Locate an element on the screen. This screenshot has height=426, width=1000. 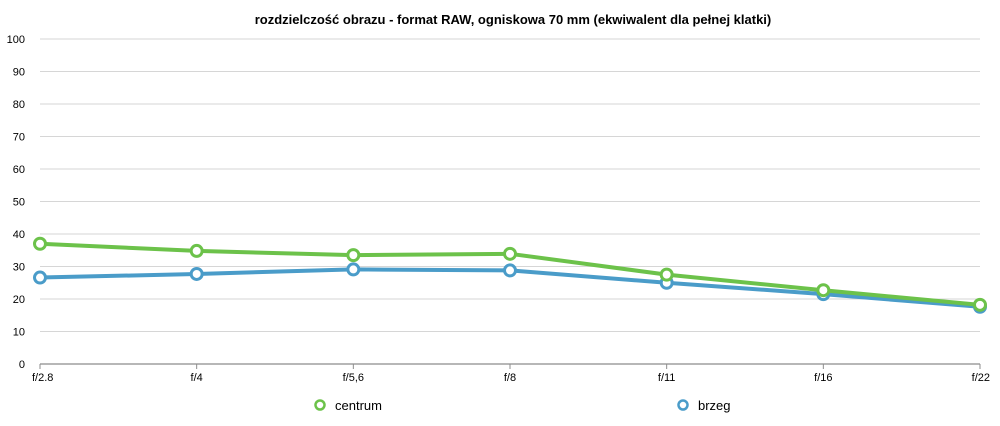
y-tick-label: 40 is located at coordinates (19, 235).